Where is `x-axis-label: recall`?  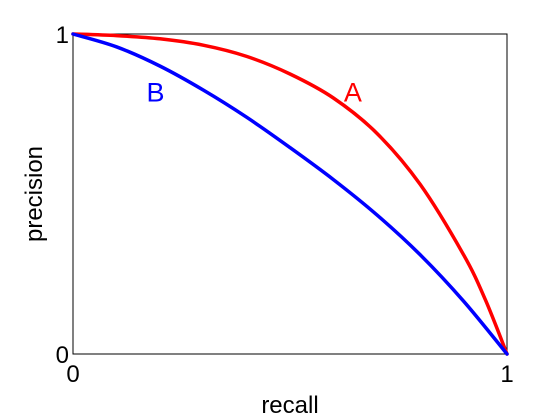
x-axis-label: recall is located at coordinates (289, 405).